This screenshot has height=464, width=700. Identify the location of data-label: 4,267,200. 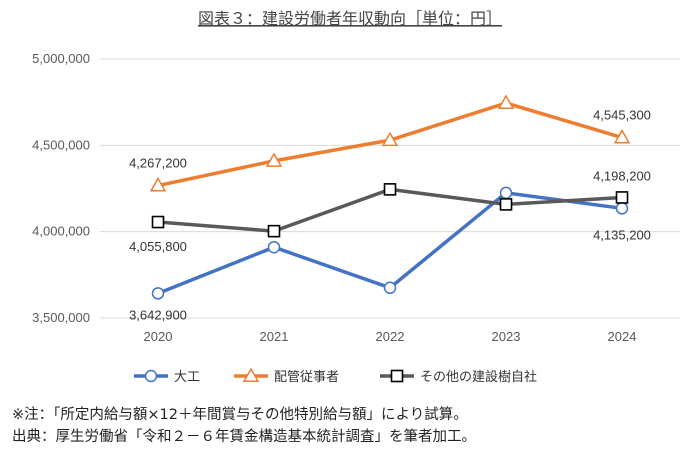
(158, 163).